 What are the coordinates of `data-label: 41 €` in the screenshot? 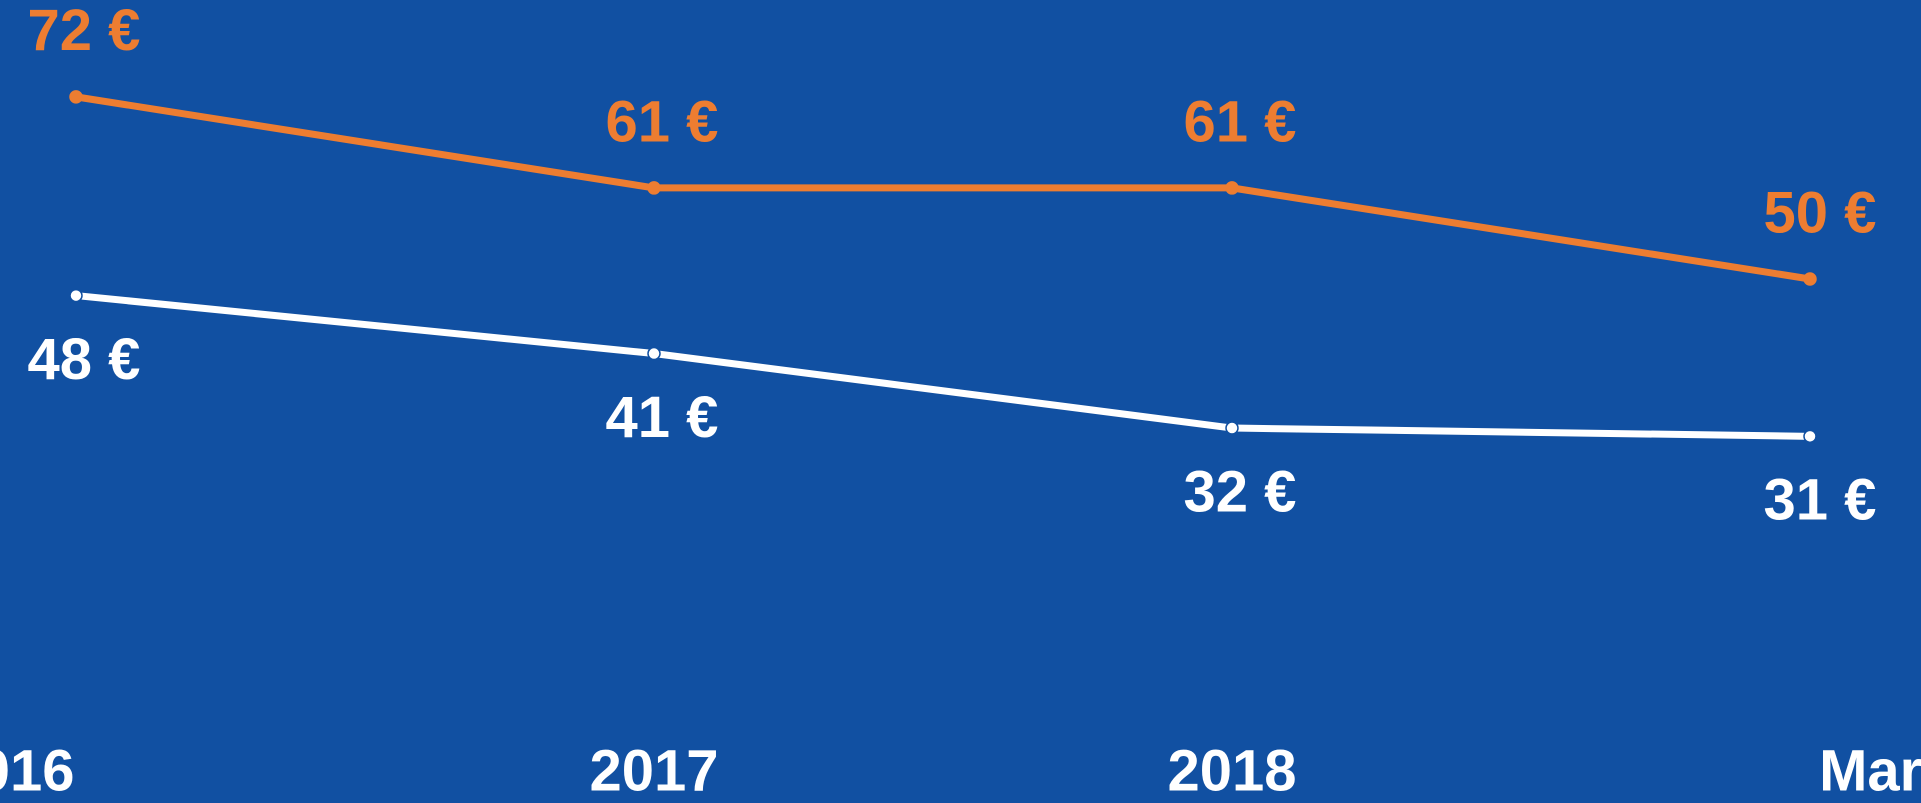 It's located at (662, 417).